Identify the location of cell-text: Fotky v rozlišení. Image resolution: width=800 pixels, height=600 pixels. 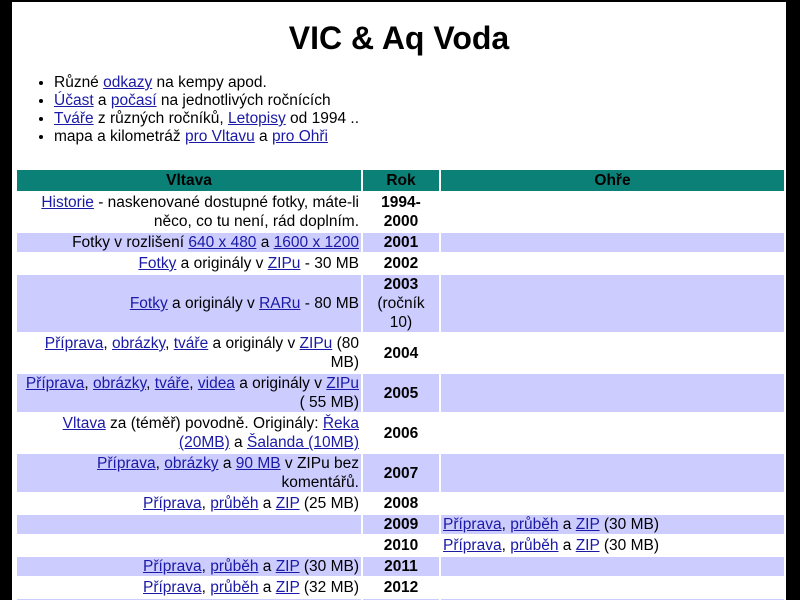
(130, 242).